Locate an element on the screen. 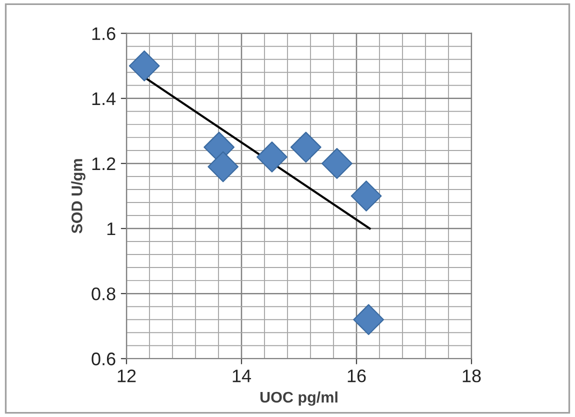 This screenshot has width=575, height=417. x-tick-label: 18 is located at coordinates (471, 376).